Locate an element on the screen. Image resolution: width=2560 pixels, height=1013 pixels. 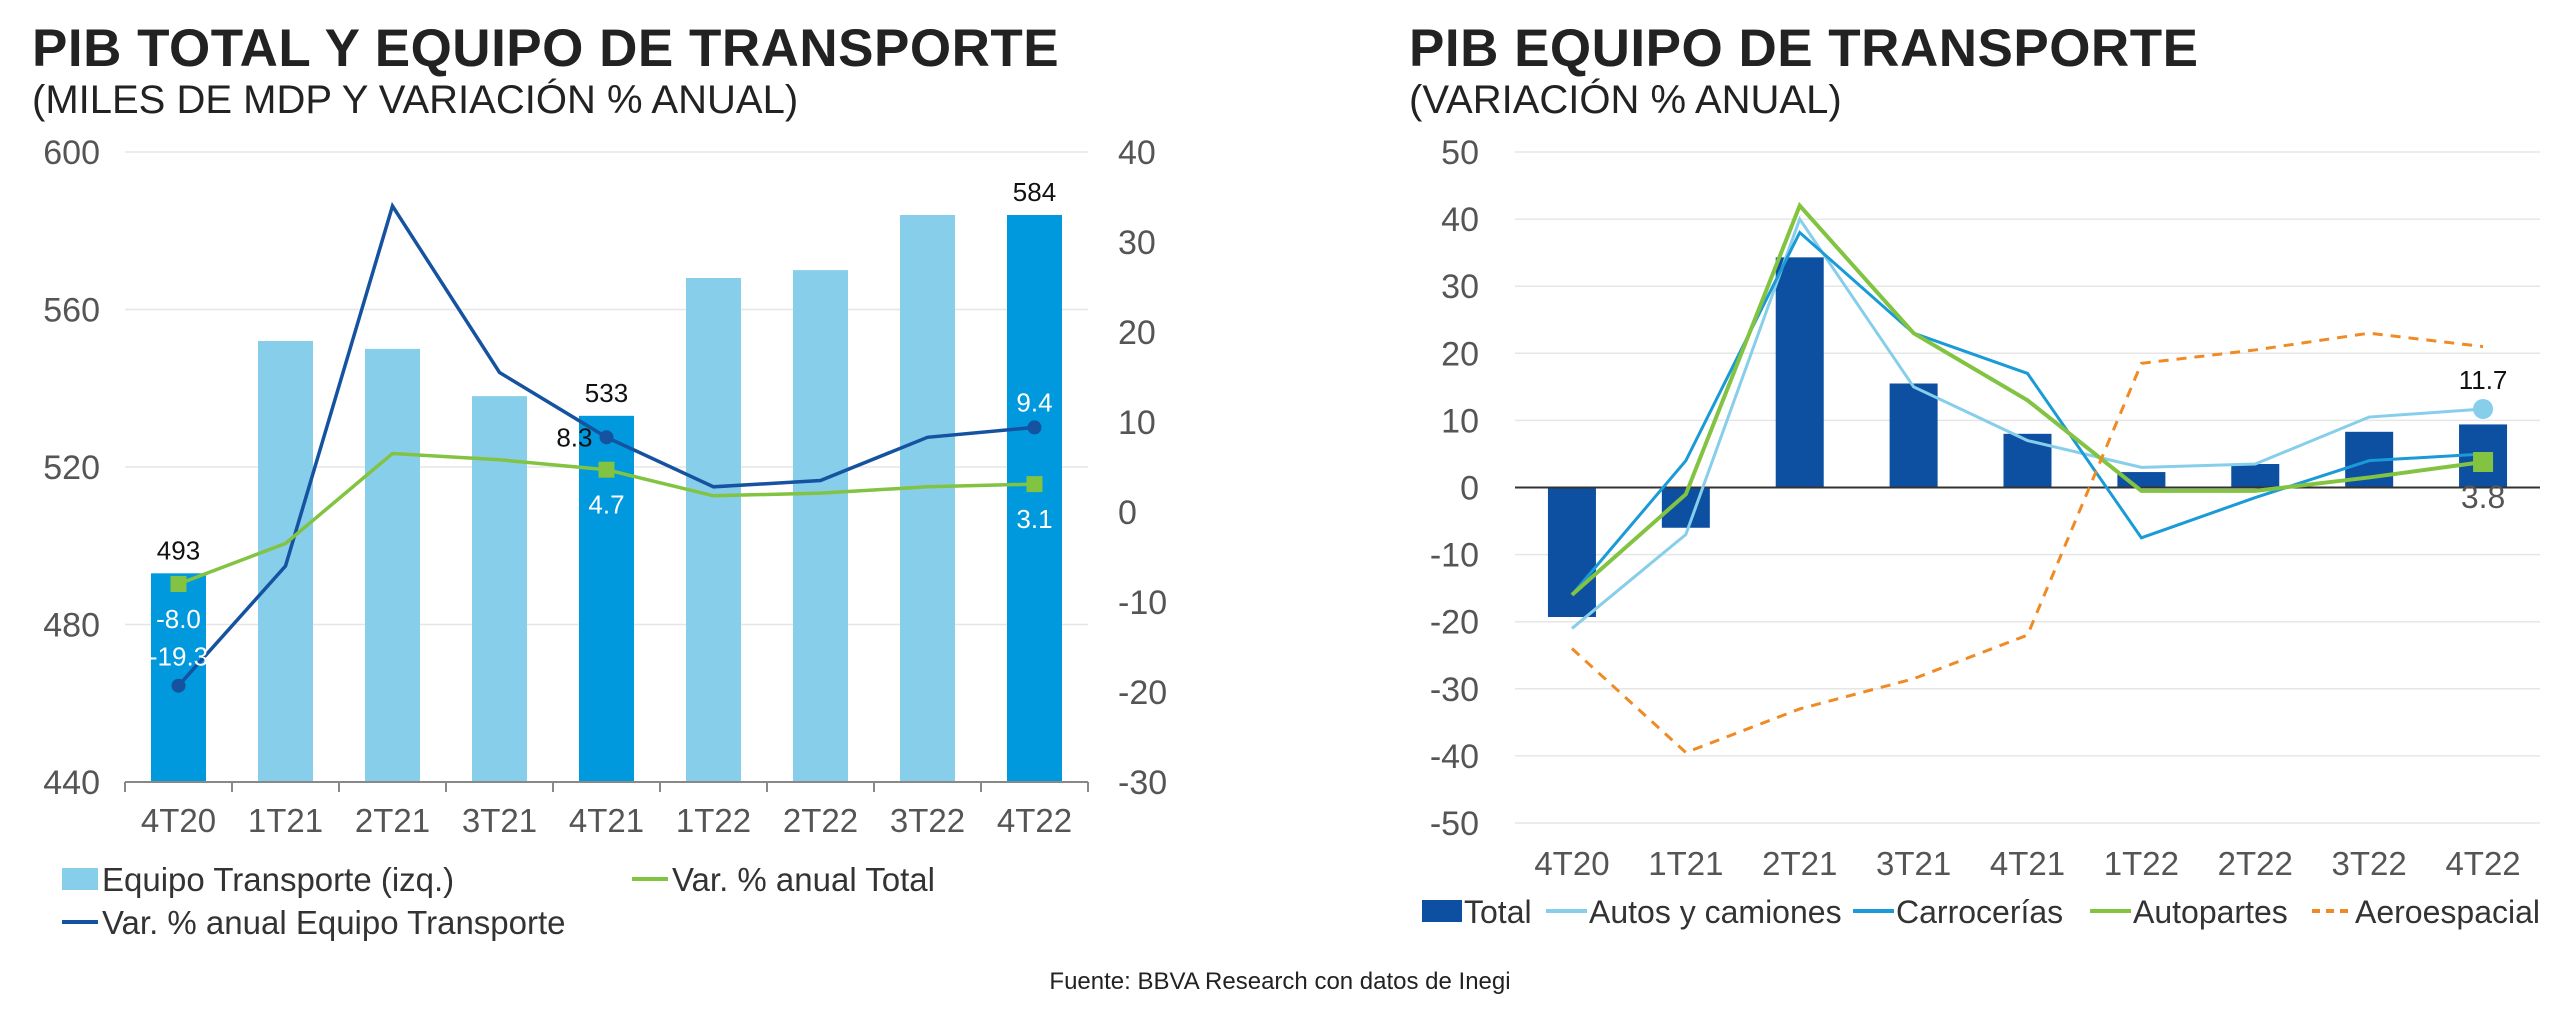
legend-label: Total is located at coordinates (1498, 912).